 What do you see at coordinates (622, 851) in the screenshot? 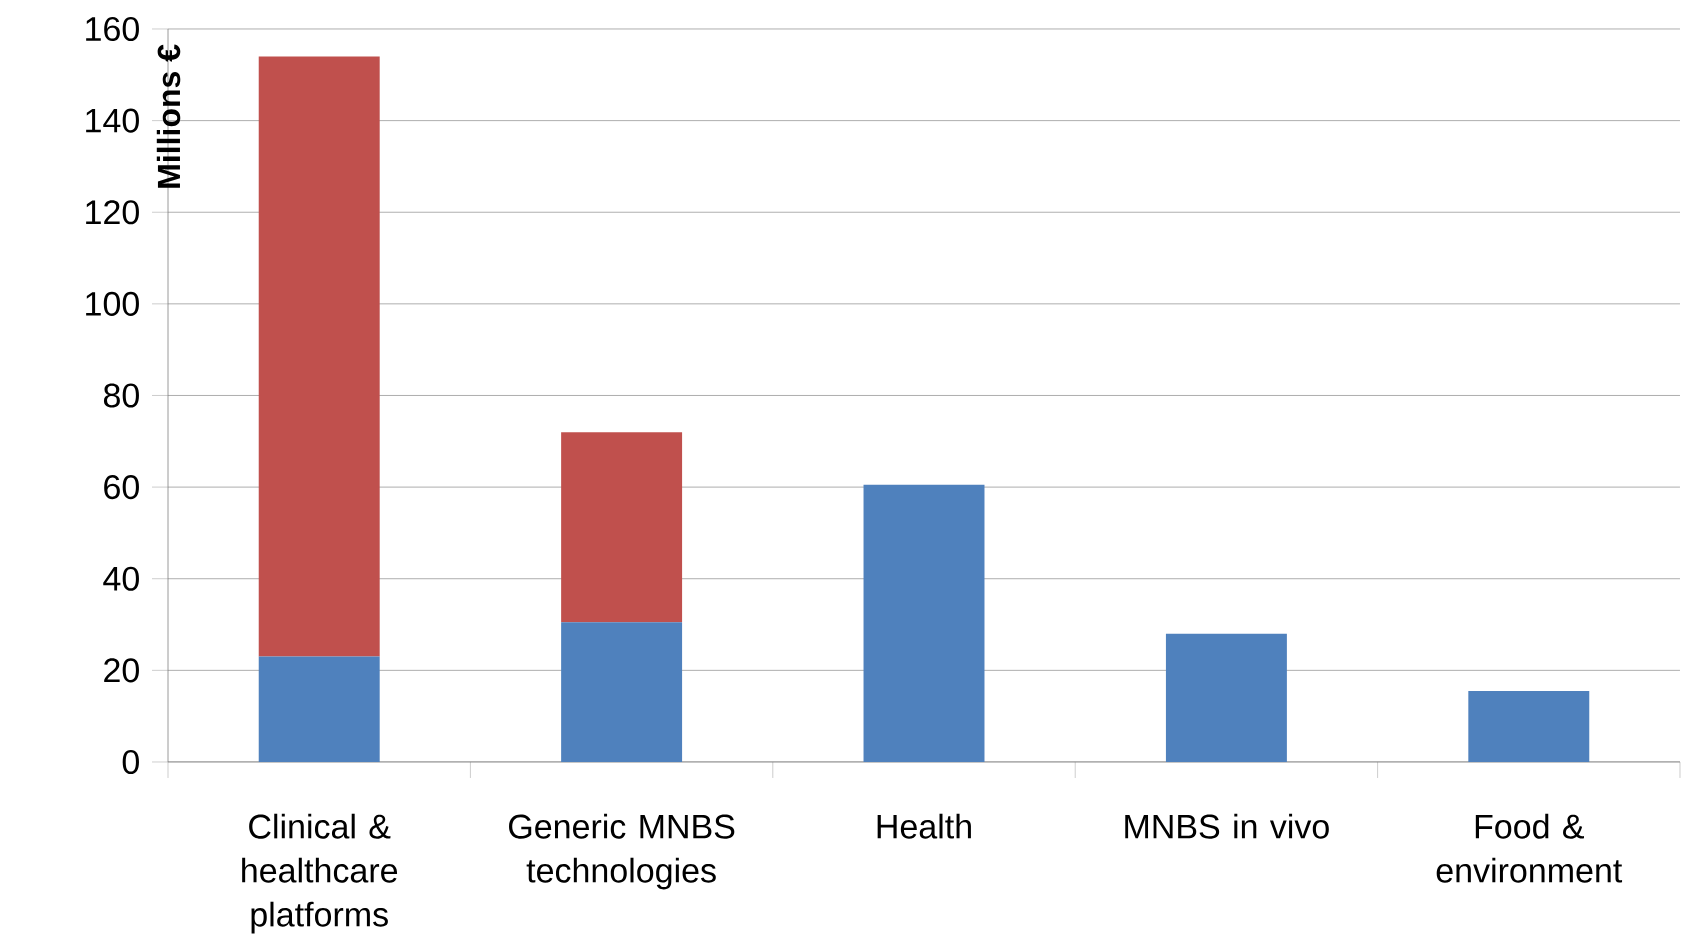
I see `x-tick-label: Generic MNBS technologies` at bounding box center [622, 851].